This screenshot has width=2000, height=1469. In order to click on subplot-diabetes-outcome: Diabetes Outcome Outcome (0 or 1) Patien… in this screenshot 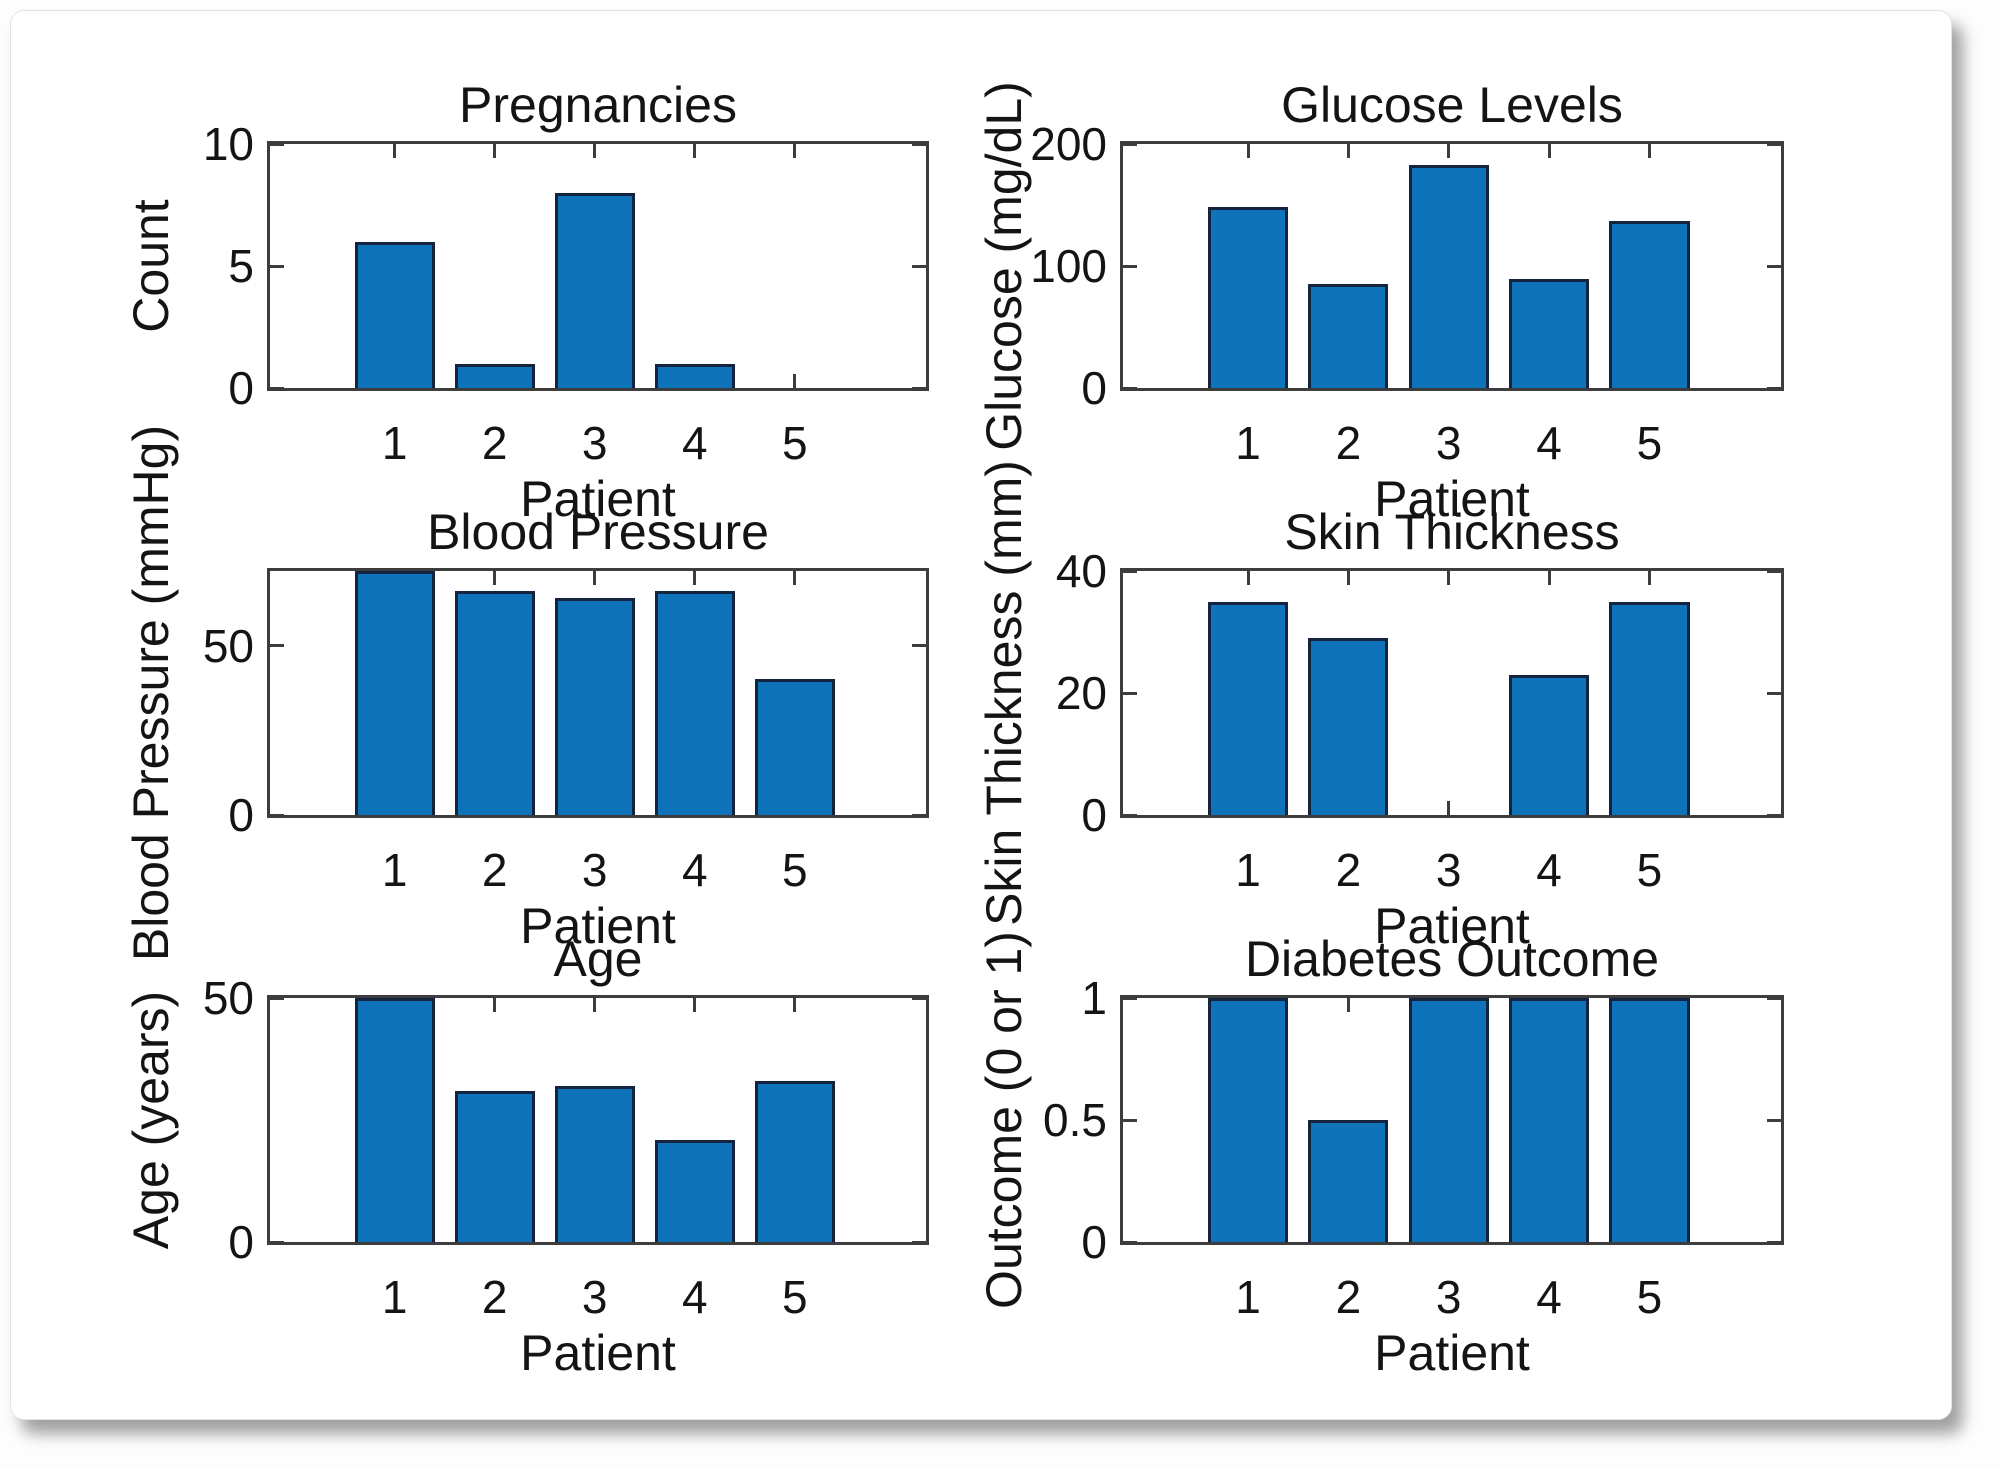, I will do `click(1380, 1156)`.